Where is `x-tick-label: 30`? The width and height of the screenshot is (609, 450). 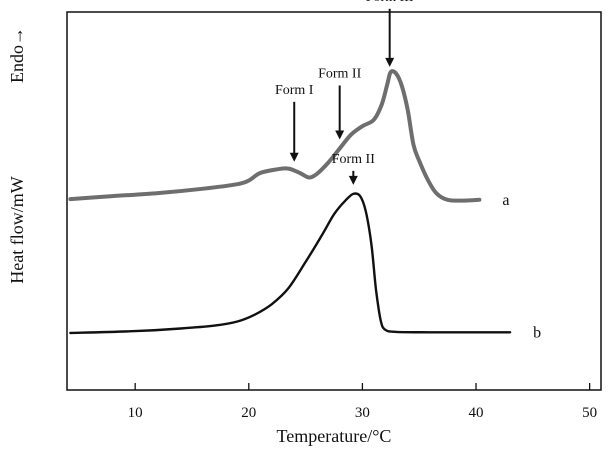
x-tick-label: 30 is located at coordinates (362, 413).